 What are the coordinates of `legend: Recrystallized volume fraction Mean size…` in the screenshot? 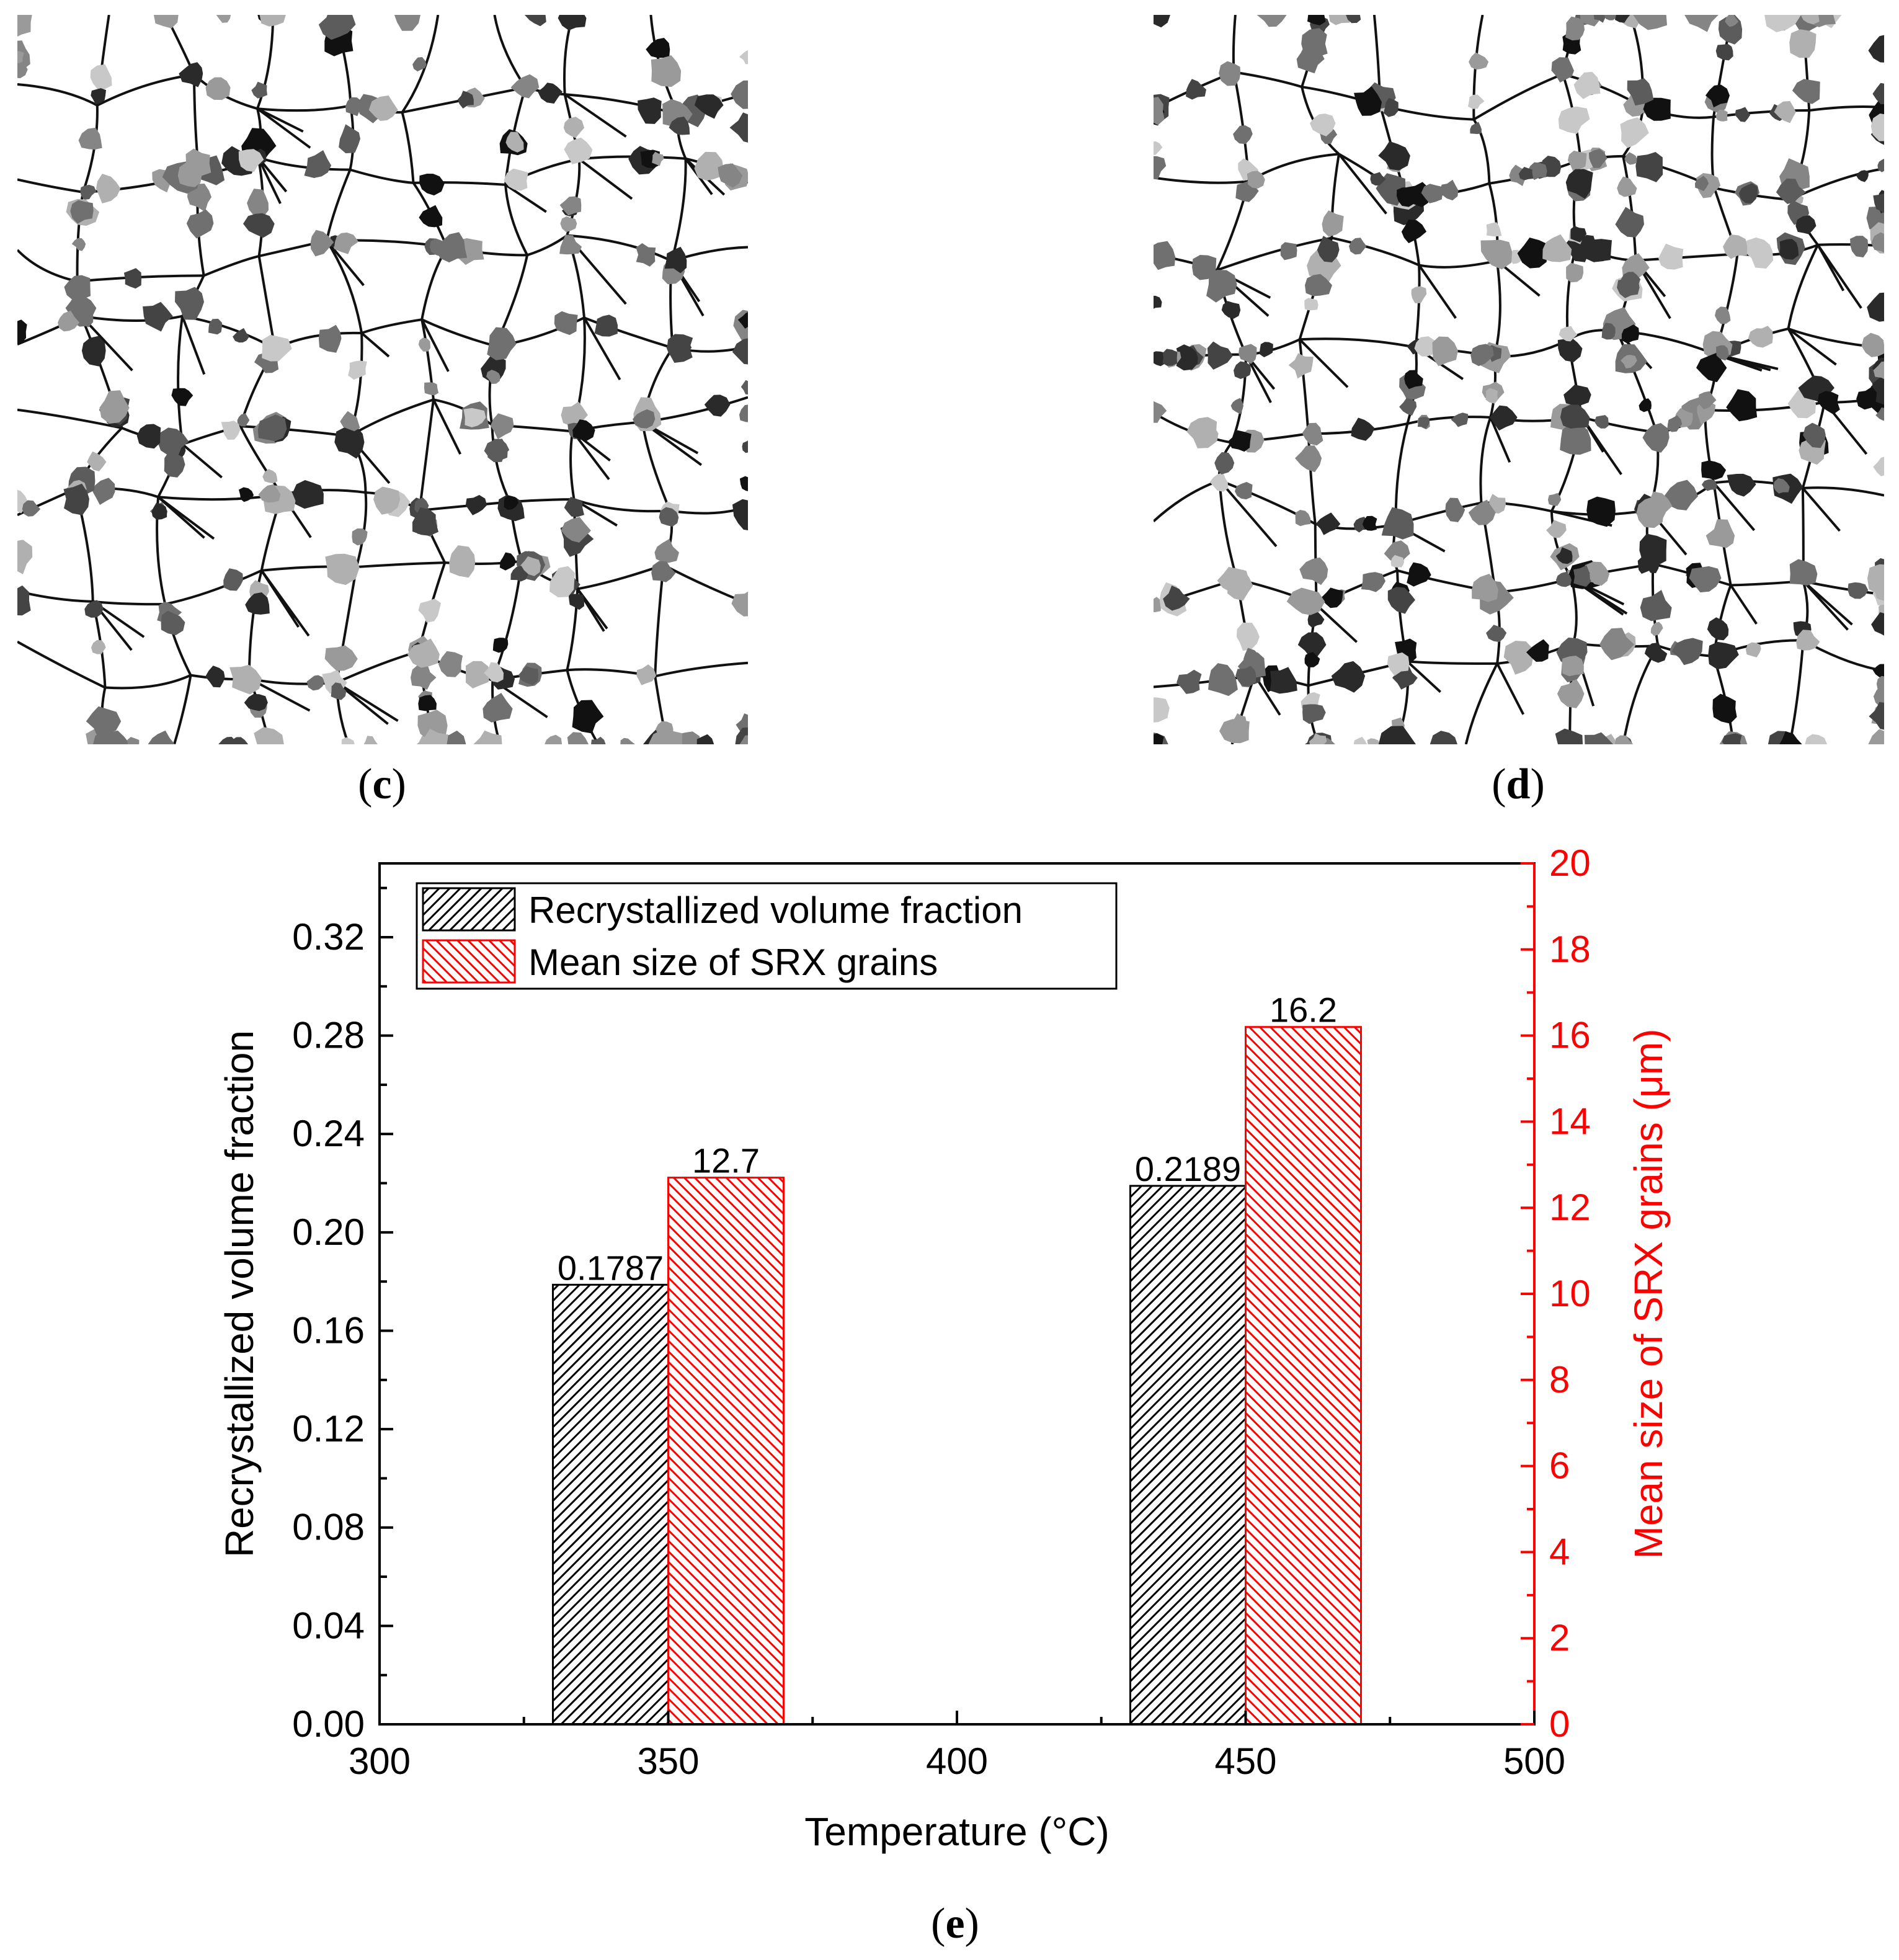 It's located at (767, 936).